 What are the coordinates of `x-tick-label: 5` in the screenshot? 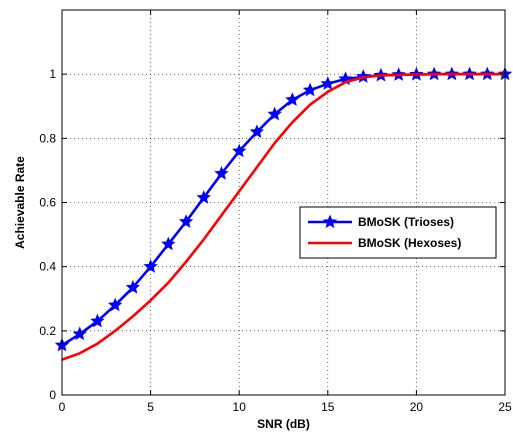 It's located at (150, 407).